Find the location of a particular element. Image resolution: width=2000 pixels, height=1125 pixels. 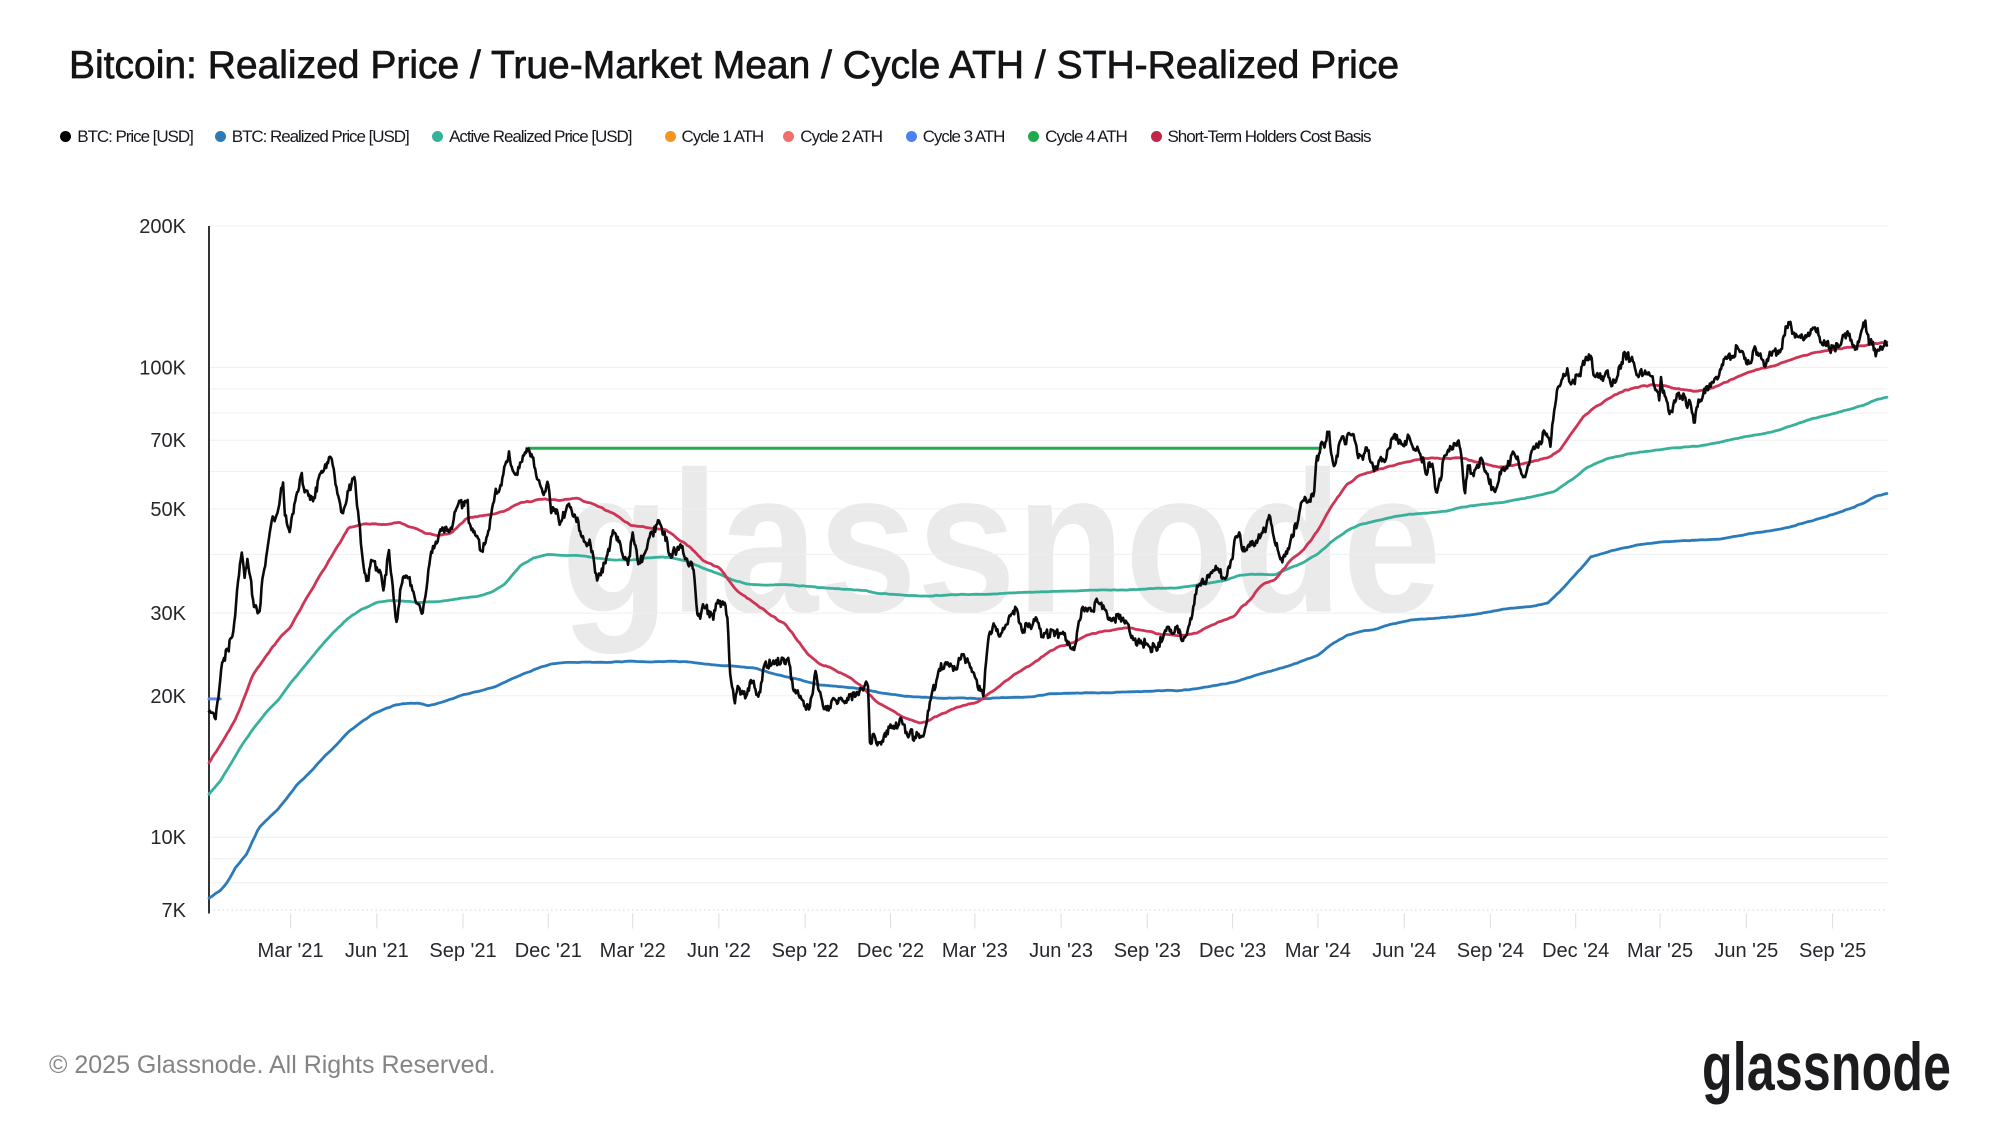

svg-text: Jun '24 is located at coordinates (1404, 951).